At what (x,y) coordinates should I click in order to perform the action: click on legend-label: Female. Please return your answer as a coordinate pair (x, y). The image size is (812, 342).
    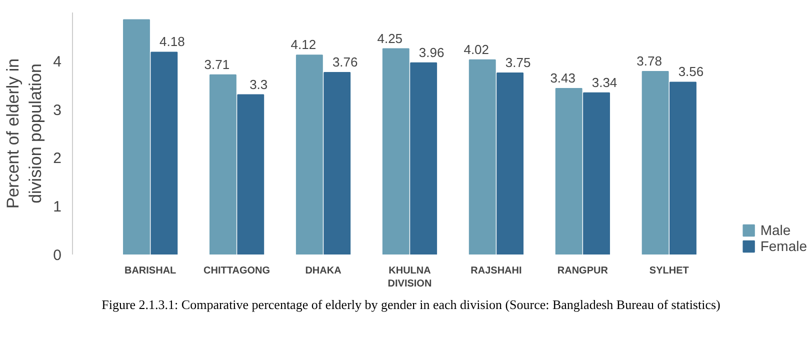
    Looking at the image, I should click on (783, 246).